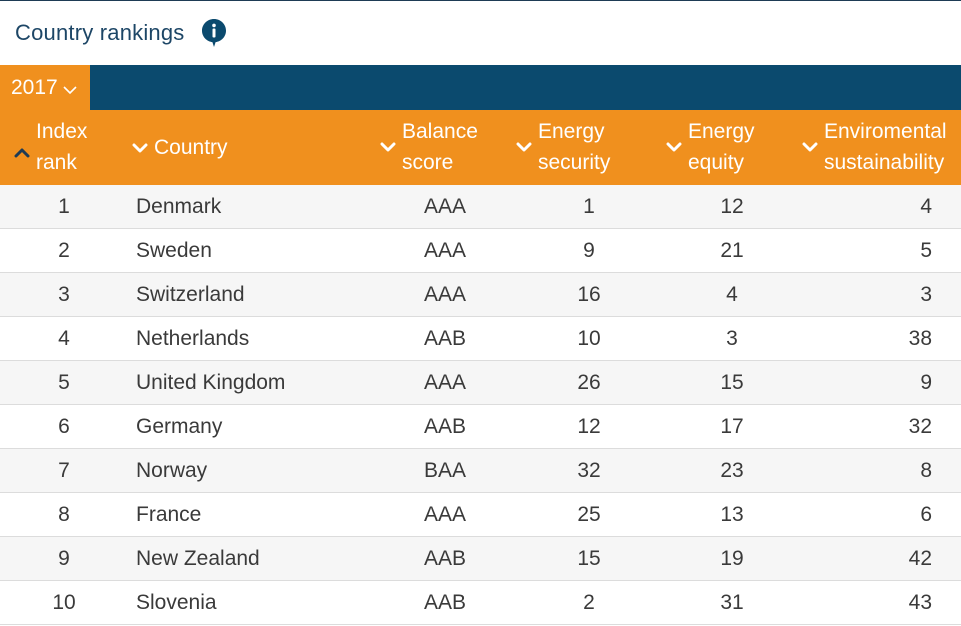 This screenshot has height=626, width=961. What do you see at coordinates (926, 514) in the screenshot?
I see `cell-env: 6` at bounding box center [926, 514].